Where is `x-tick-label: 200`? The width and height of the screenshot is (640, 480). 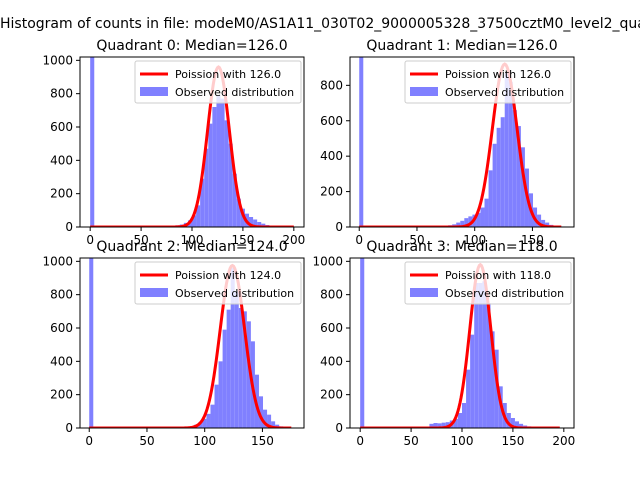
x-tick-label: 200 is located at coordinates (293, 240).